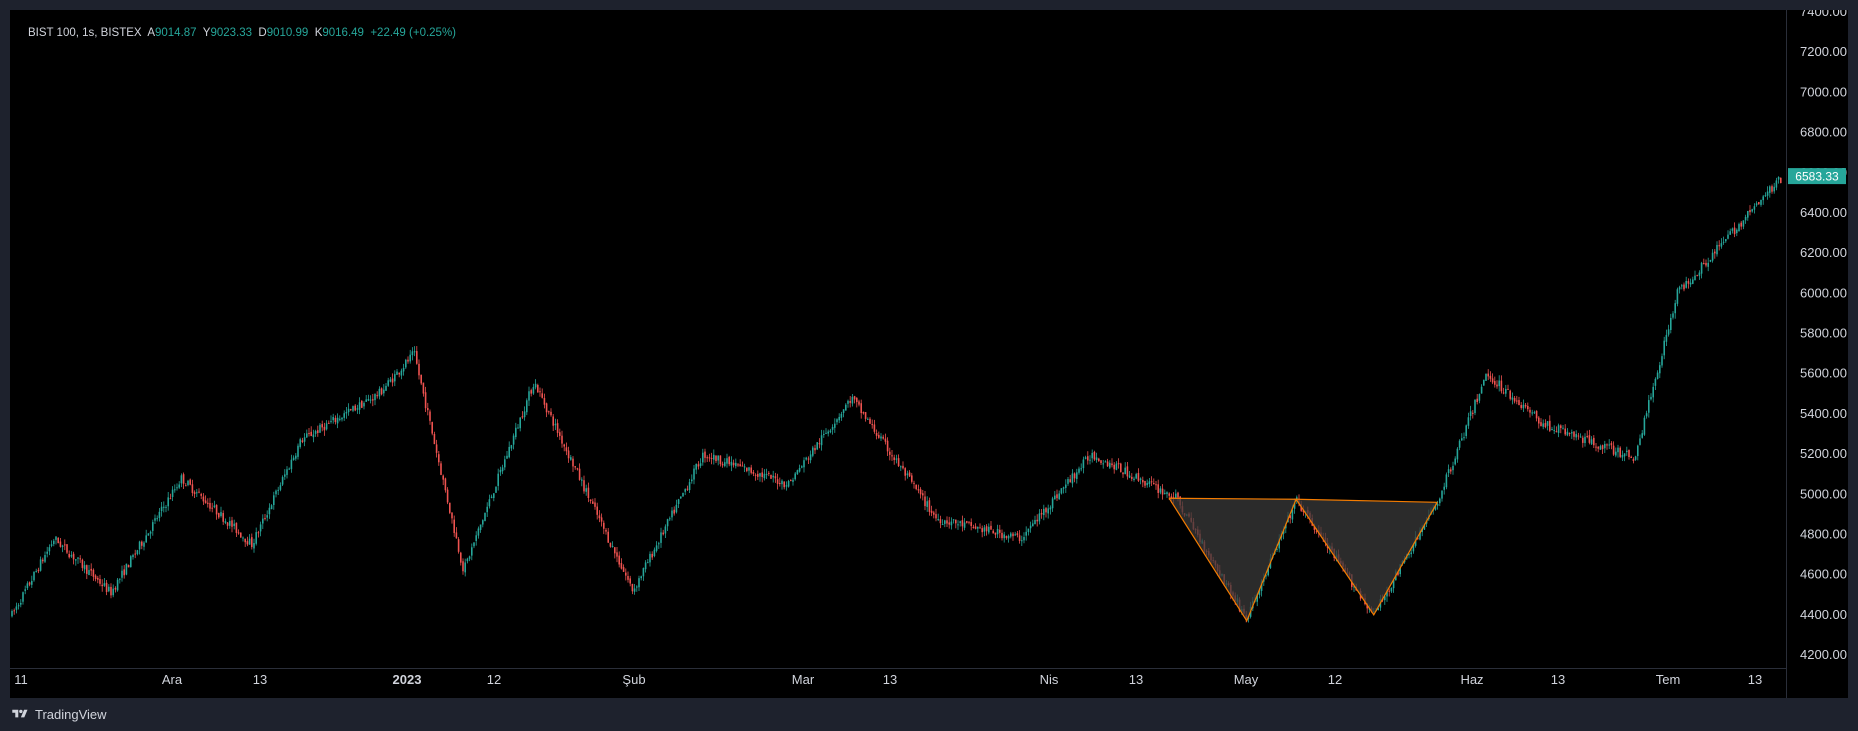  What do you see at coordinates (1303, 560) in the screenshot?
I see `double-bottom-pattern` at bounding box center [1303, 560].